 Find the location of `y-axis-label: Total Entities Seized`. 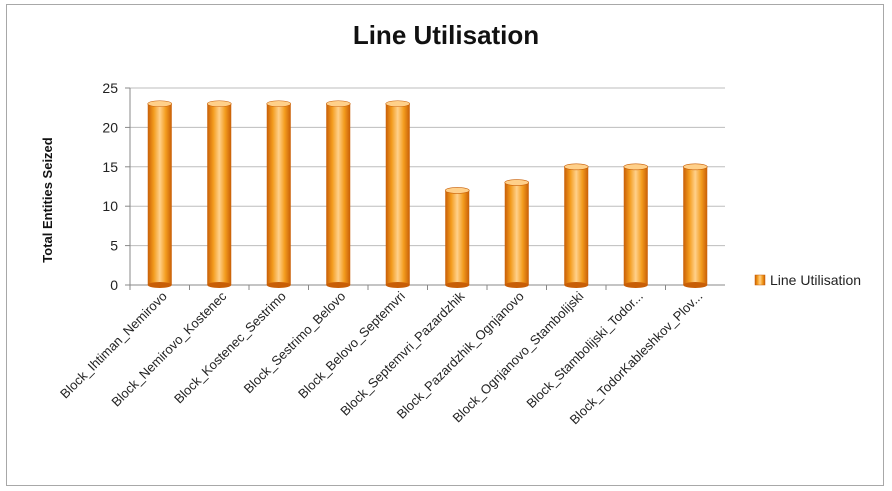

y-axis-label: Total Entities Seized is located at coordinates (47, 200).